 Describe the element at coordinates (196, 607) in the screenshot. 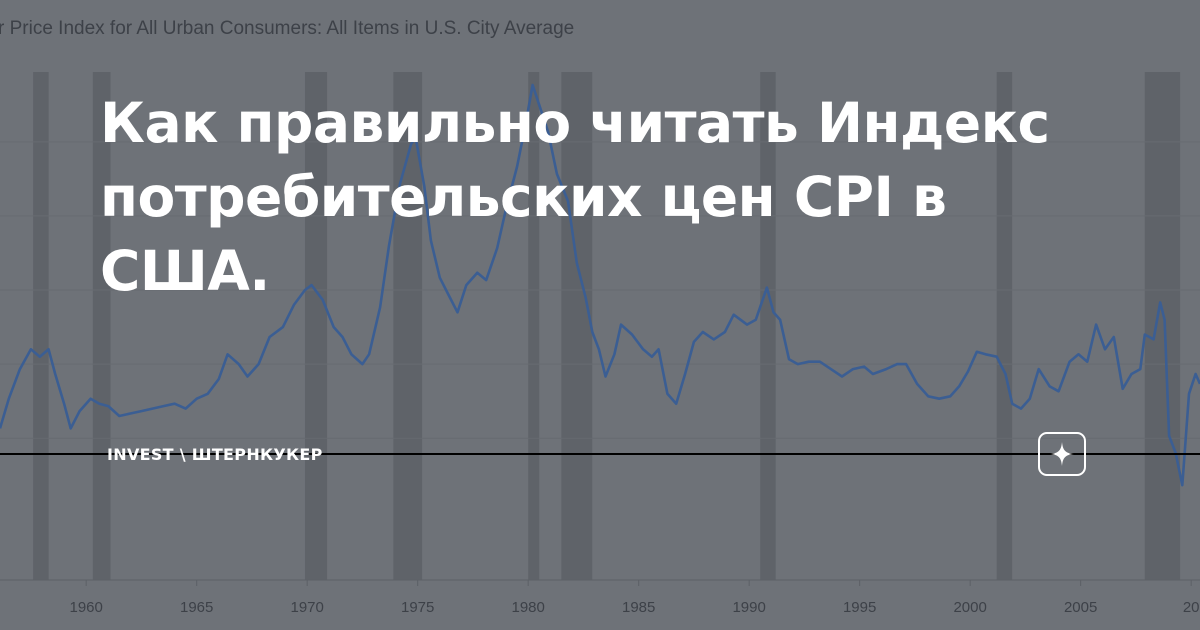

I see `x-tick-label-1: 1965` at that location.